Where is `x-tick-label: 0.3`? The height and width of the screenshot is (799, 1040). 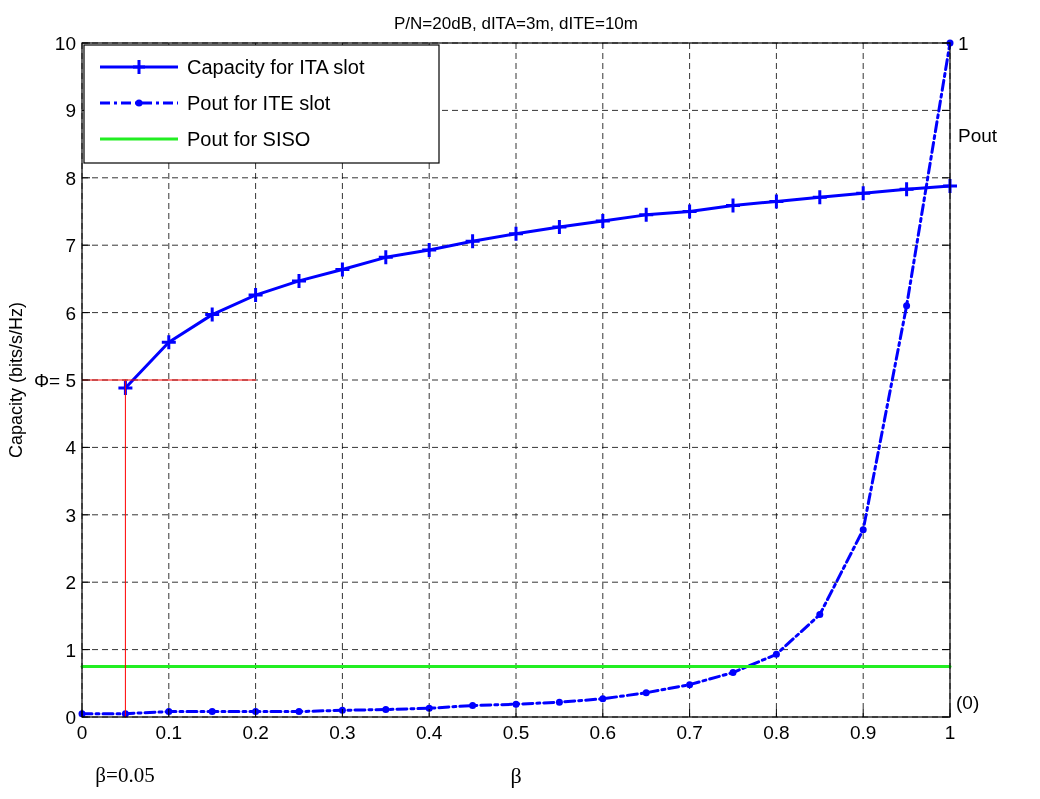
x-tick-label: 0.3 is located at coordinates (342, 732).